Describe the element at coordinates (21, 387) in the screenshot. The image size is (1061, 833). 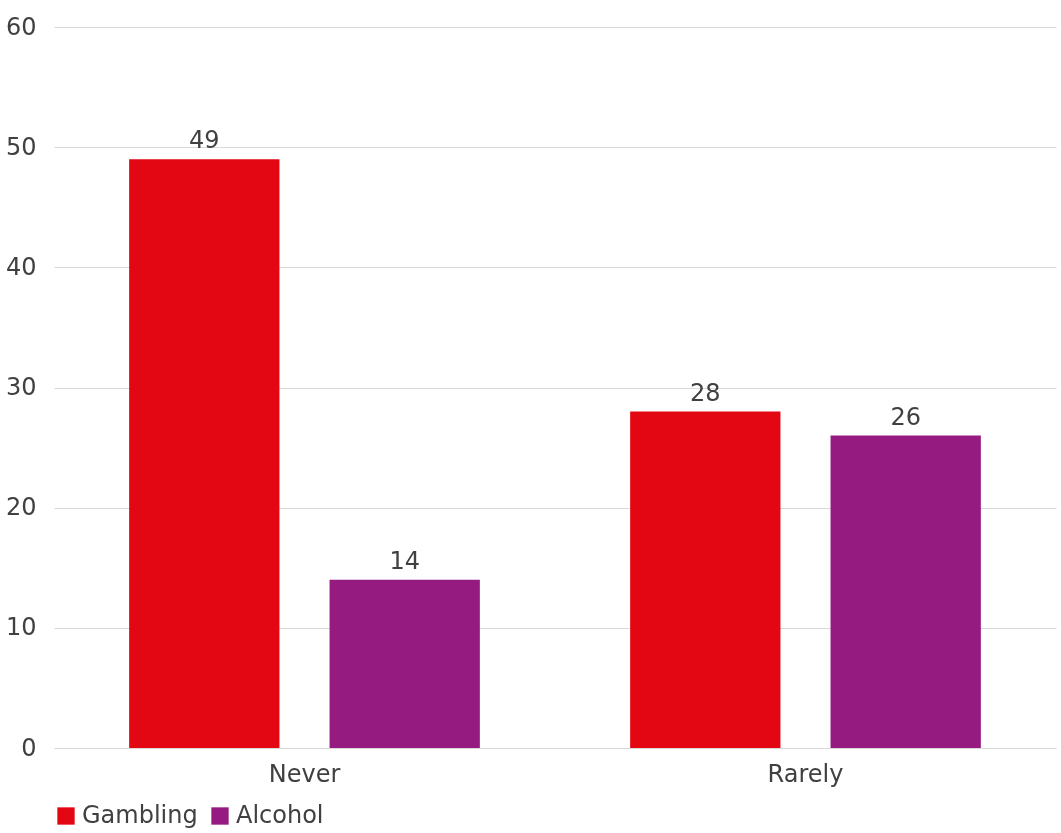
I see `y-tick-label: 30` at that location.